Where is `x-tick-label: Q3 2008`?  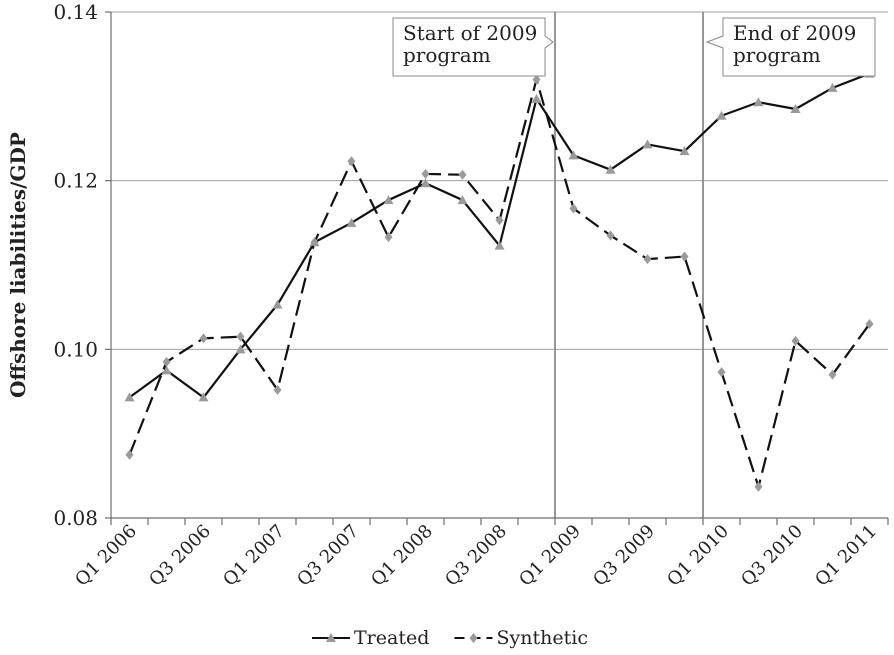
x-tick-label: Q3 2008 is located at coordinates (476, 556).